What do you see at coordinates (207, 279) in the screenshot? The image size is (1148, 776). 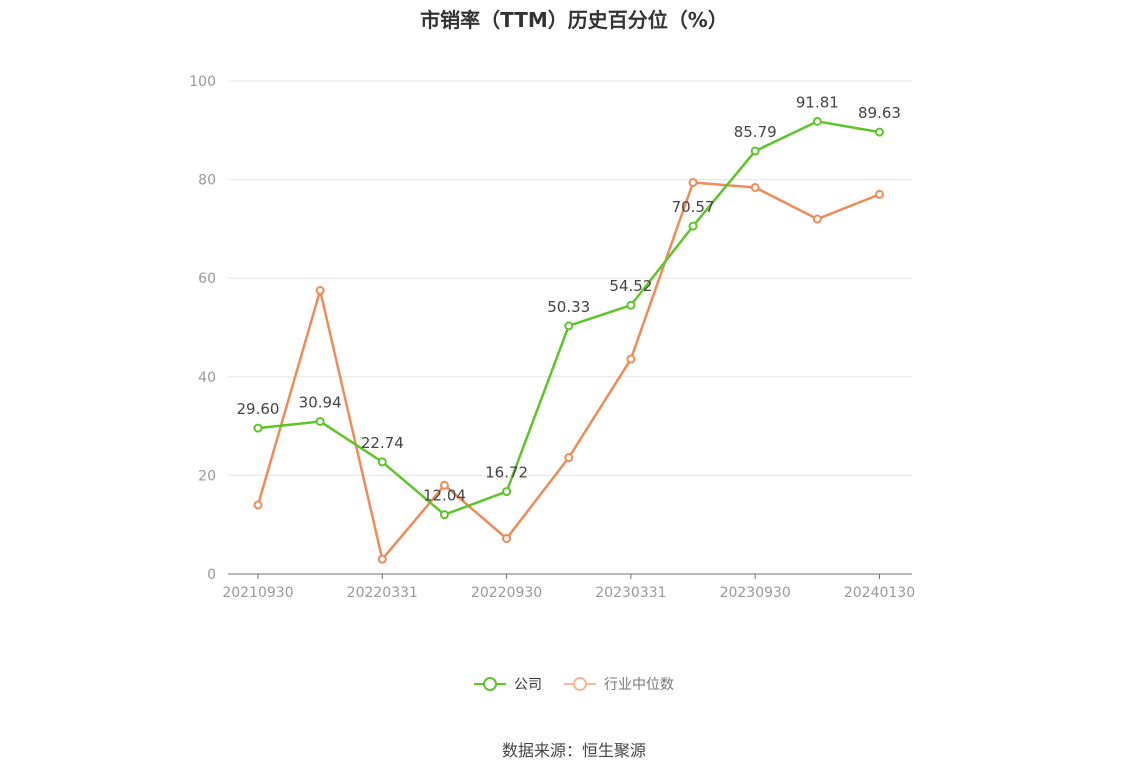 I see `y-tick-label: 60` at bounding box center [207, 279].